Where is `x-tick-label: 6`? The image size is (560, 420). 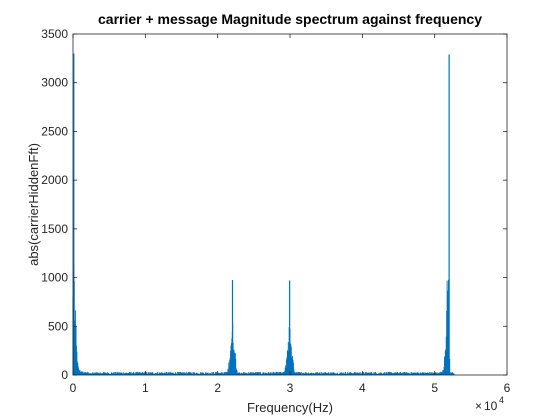
x-tick-label: 6 is located at coordinates (507, 388).